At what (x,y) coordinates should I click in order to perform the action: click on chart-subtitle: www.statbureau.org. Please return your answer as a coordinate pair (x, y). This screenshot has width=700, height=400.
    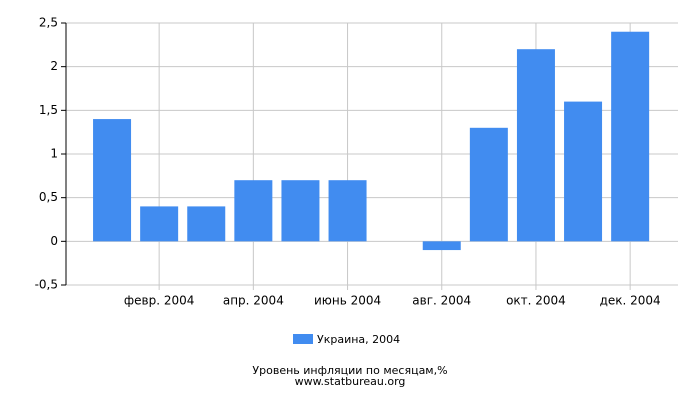
    Looking at the image, I should click on (350, 381).